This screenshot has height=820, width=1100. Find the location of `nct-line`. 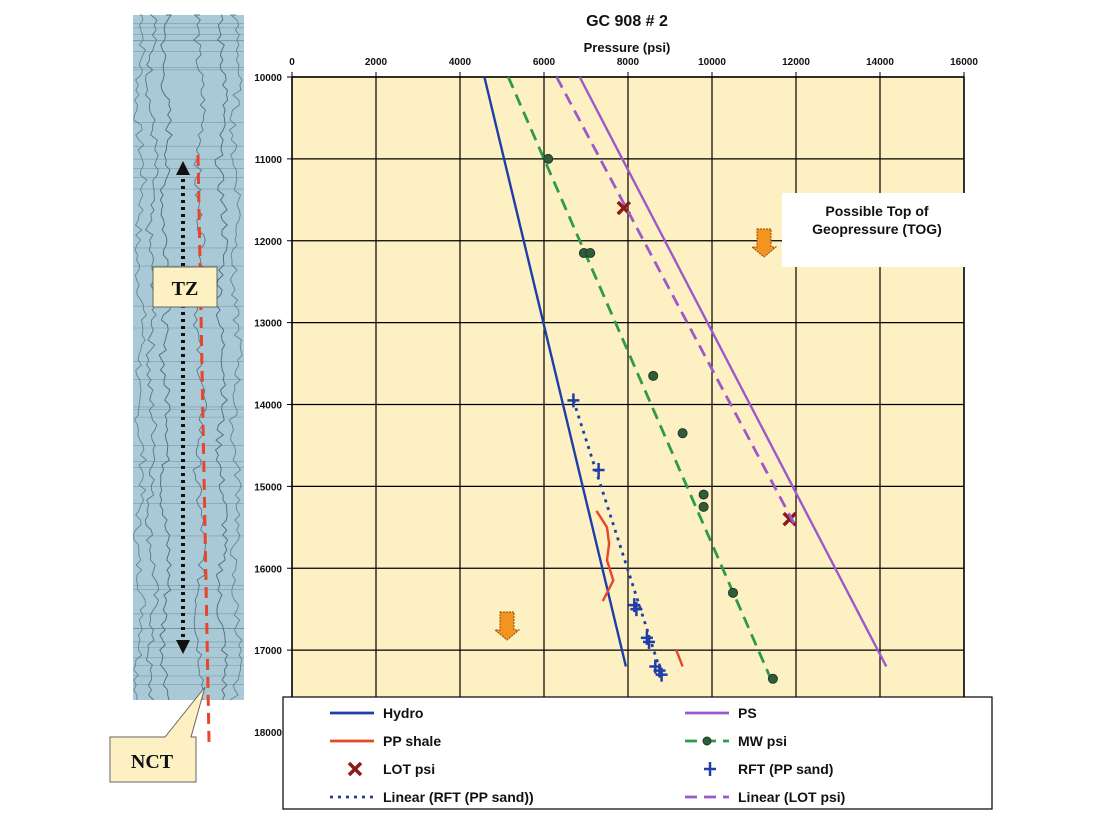

nct-line is located at coordinates (203, 448).